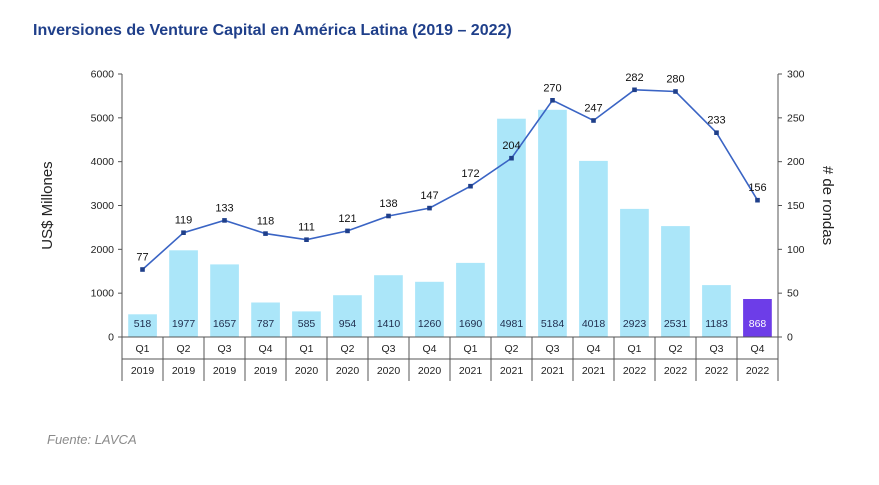  I want to click on y2-tick-label: 0, so click(790, 338).